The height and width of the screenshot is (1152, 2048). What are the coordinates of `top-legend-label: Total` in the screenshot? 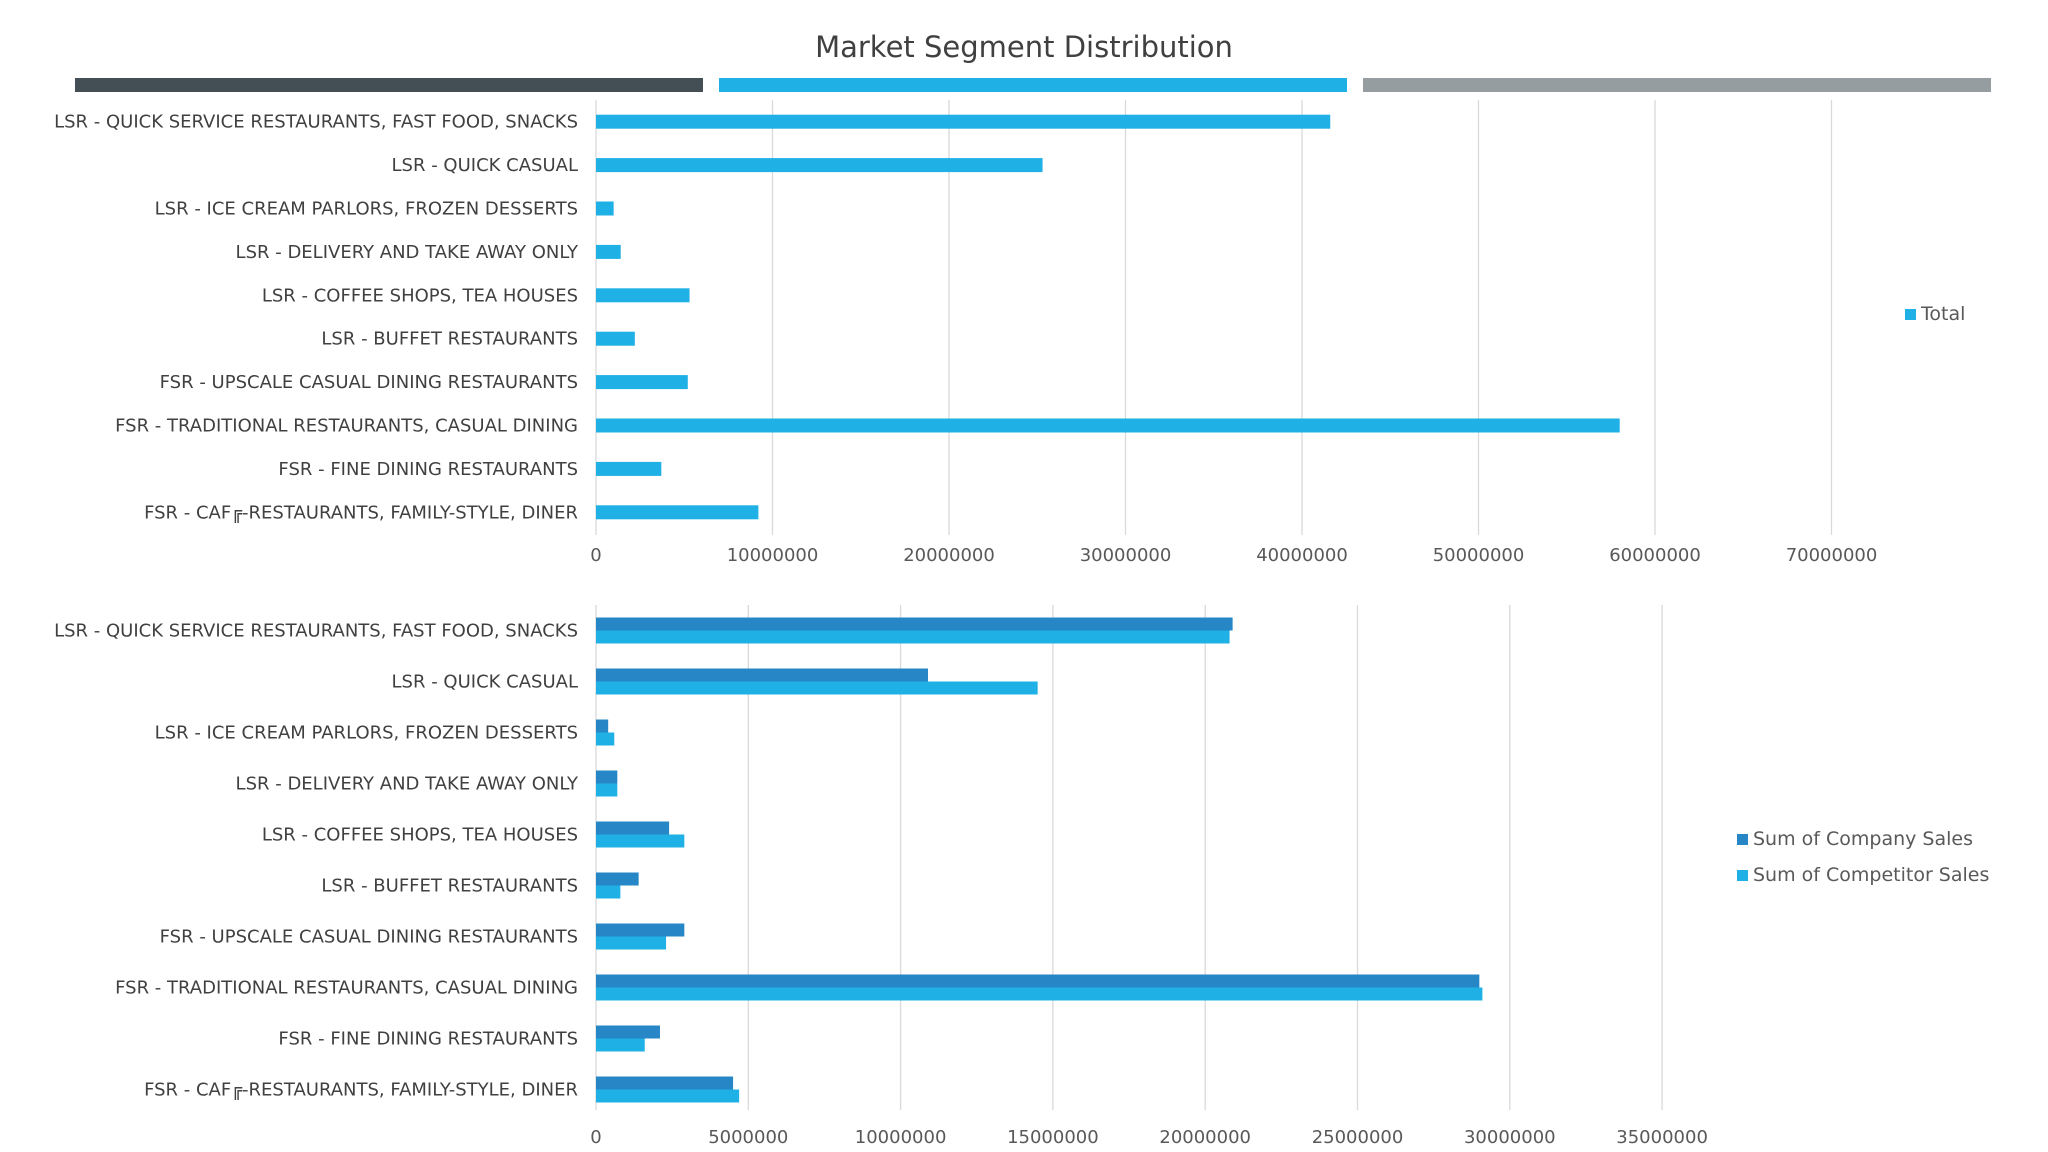 It's located at (1942, 314).